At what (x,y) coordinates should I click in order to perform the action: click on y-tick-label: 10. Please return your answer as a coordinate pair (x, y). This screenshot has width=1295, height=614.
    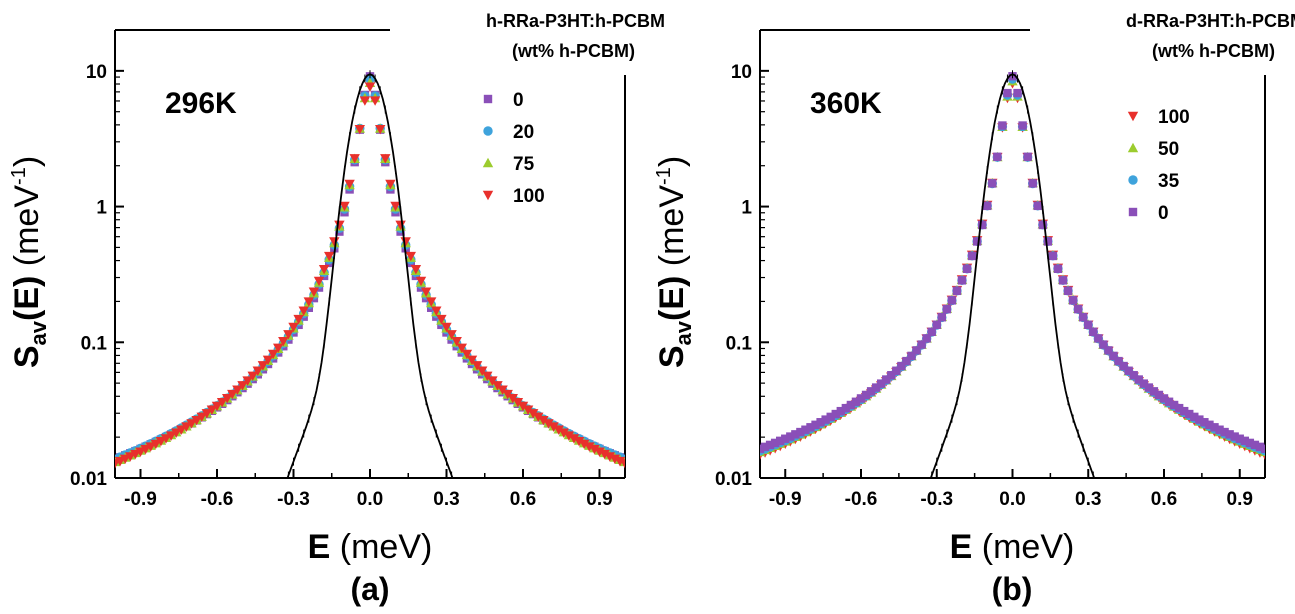
    Looking at the image, I should click on (741, 72).